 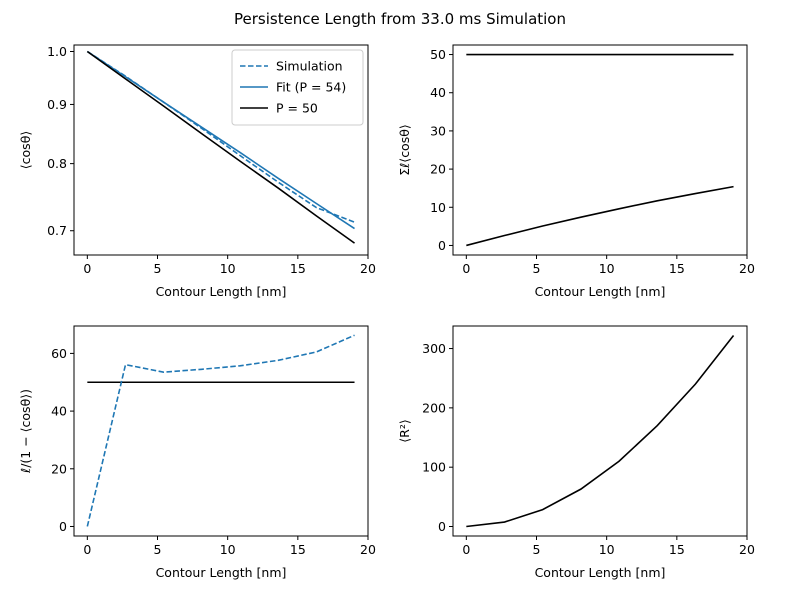 I want to click on legend-frame, so click(x=297, y=87).